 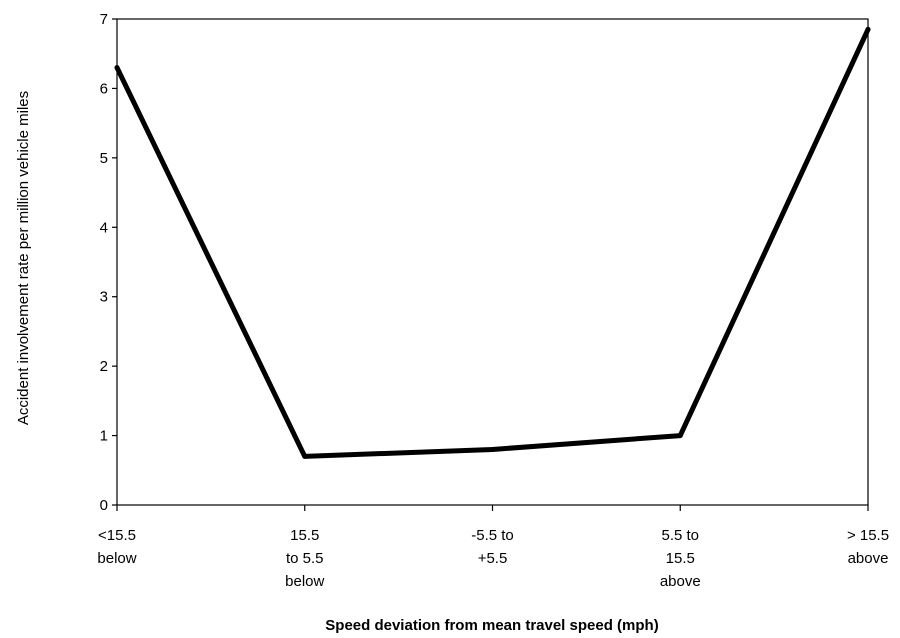 What do you see at coordinates (104, 297) in the screenshot?
I see `y-tick-label: 3` at bounding box center [104, 297].